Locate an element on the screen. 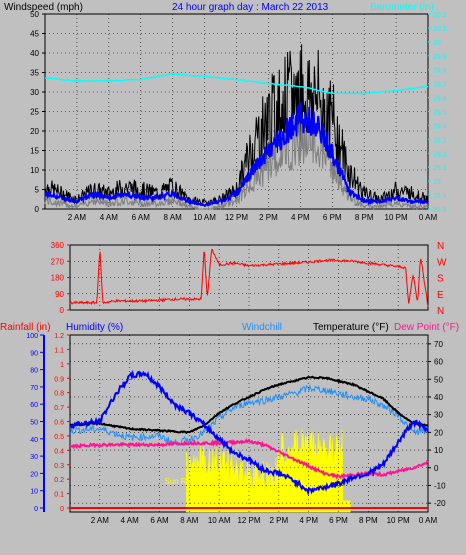 This screenshot has width=466, height=555. rain-tick-label: 1.2 is located at coordinates (59, 336).